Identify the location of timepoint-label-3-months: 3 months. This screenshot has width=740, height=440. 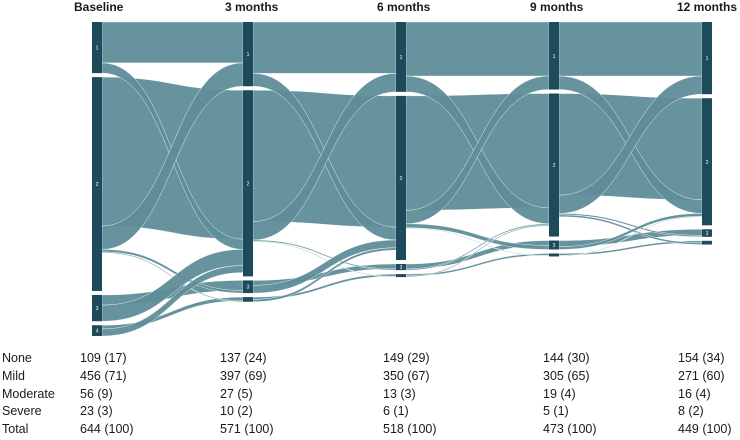
(252, 7).